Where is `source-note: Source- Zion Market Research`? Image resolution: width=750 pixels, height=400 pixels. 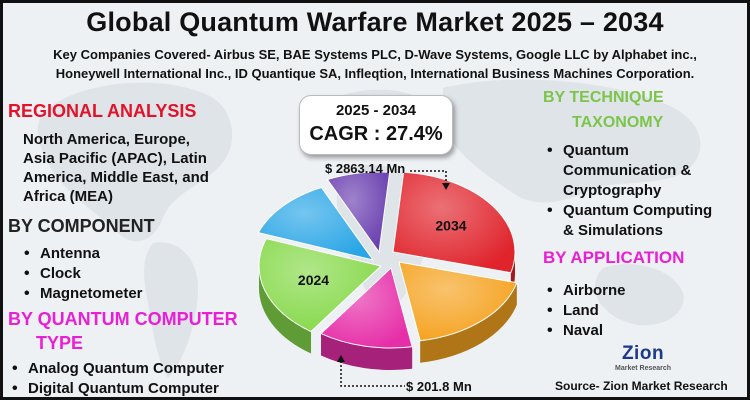
source-note: Source- Zion Market Research is located at coordinates (641, 386).